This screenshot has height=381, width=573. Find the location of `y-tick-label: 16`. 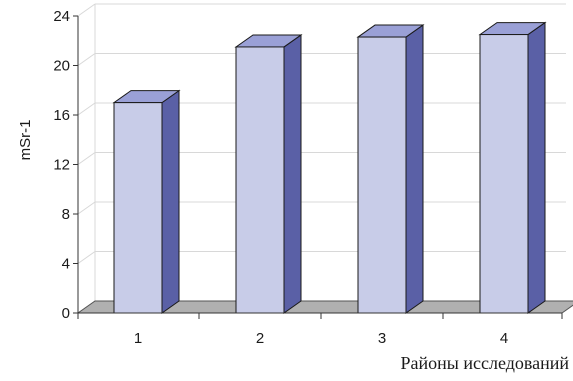

y-tick-label: 16 is located at coordinates (61, 115).